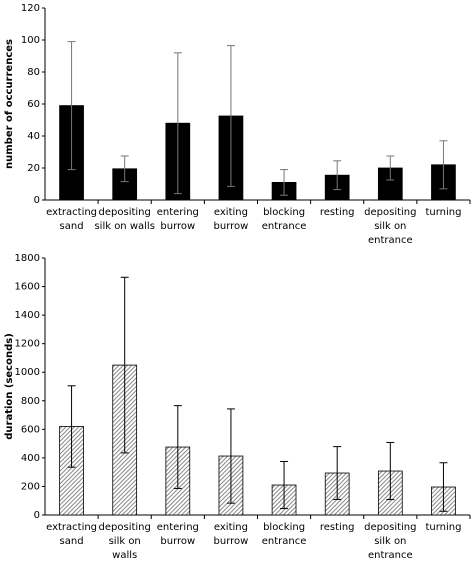  I want to click on y-tick-label: 80, so click(33, 72).